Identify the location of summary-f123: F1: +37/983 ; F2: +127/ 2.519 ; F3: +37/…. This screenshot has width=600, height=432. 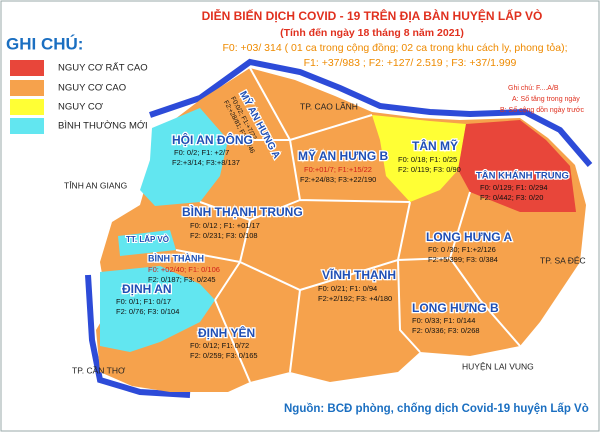
(410, 63).